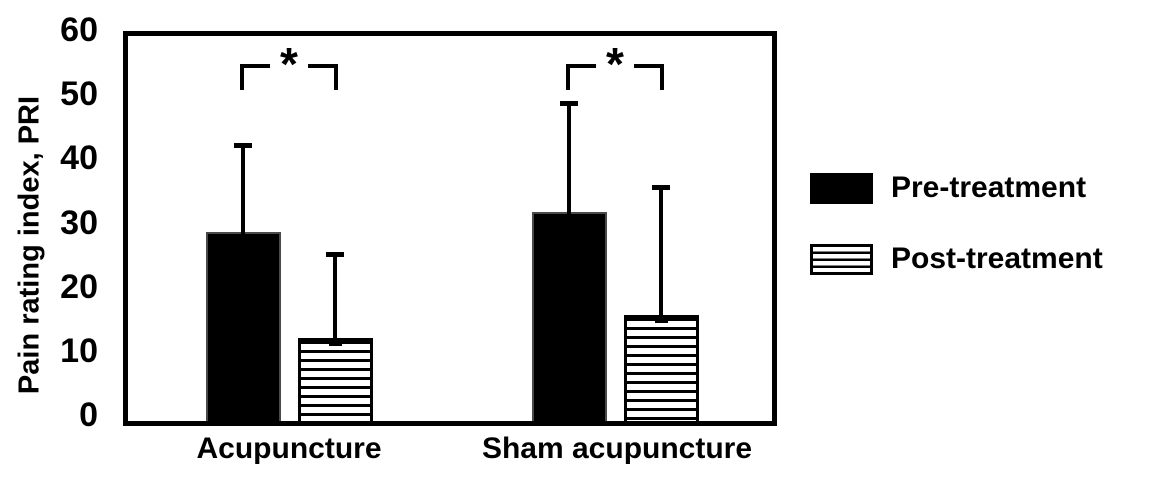  I want to click on legend-item-post-treatment: Post-treatment, so click(956, 259).